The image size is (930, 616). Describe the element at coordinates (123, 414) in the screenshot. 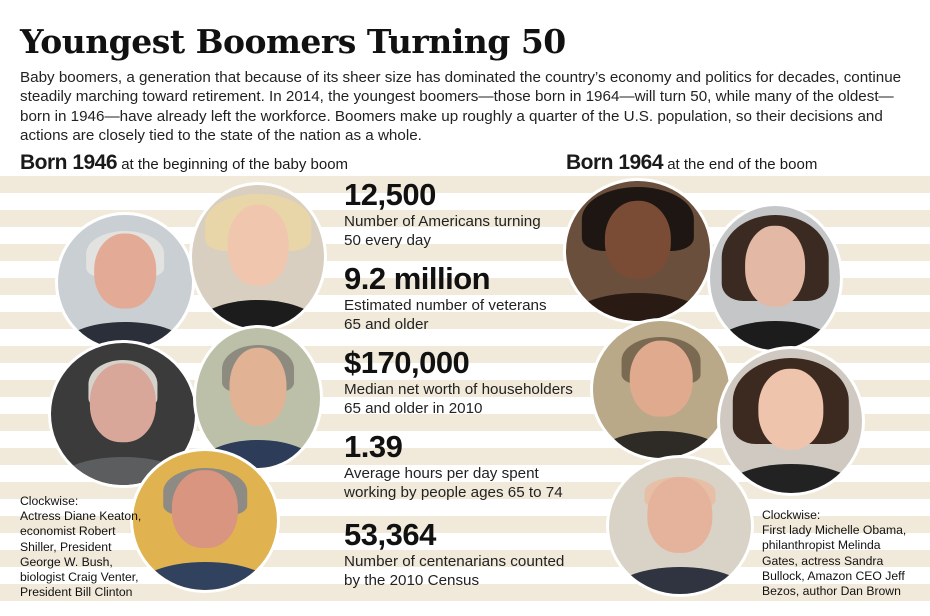

I see `craig-venter-photo` at that location.